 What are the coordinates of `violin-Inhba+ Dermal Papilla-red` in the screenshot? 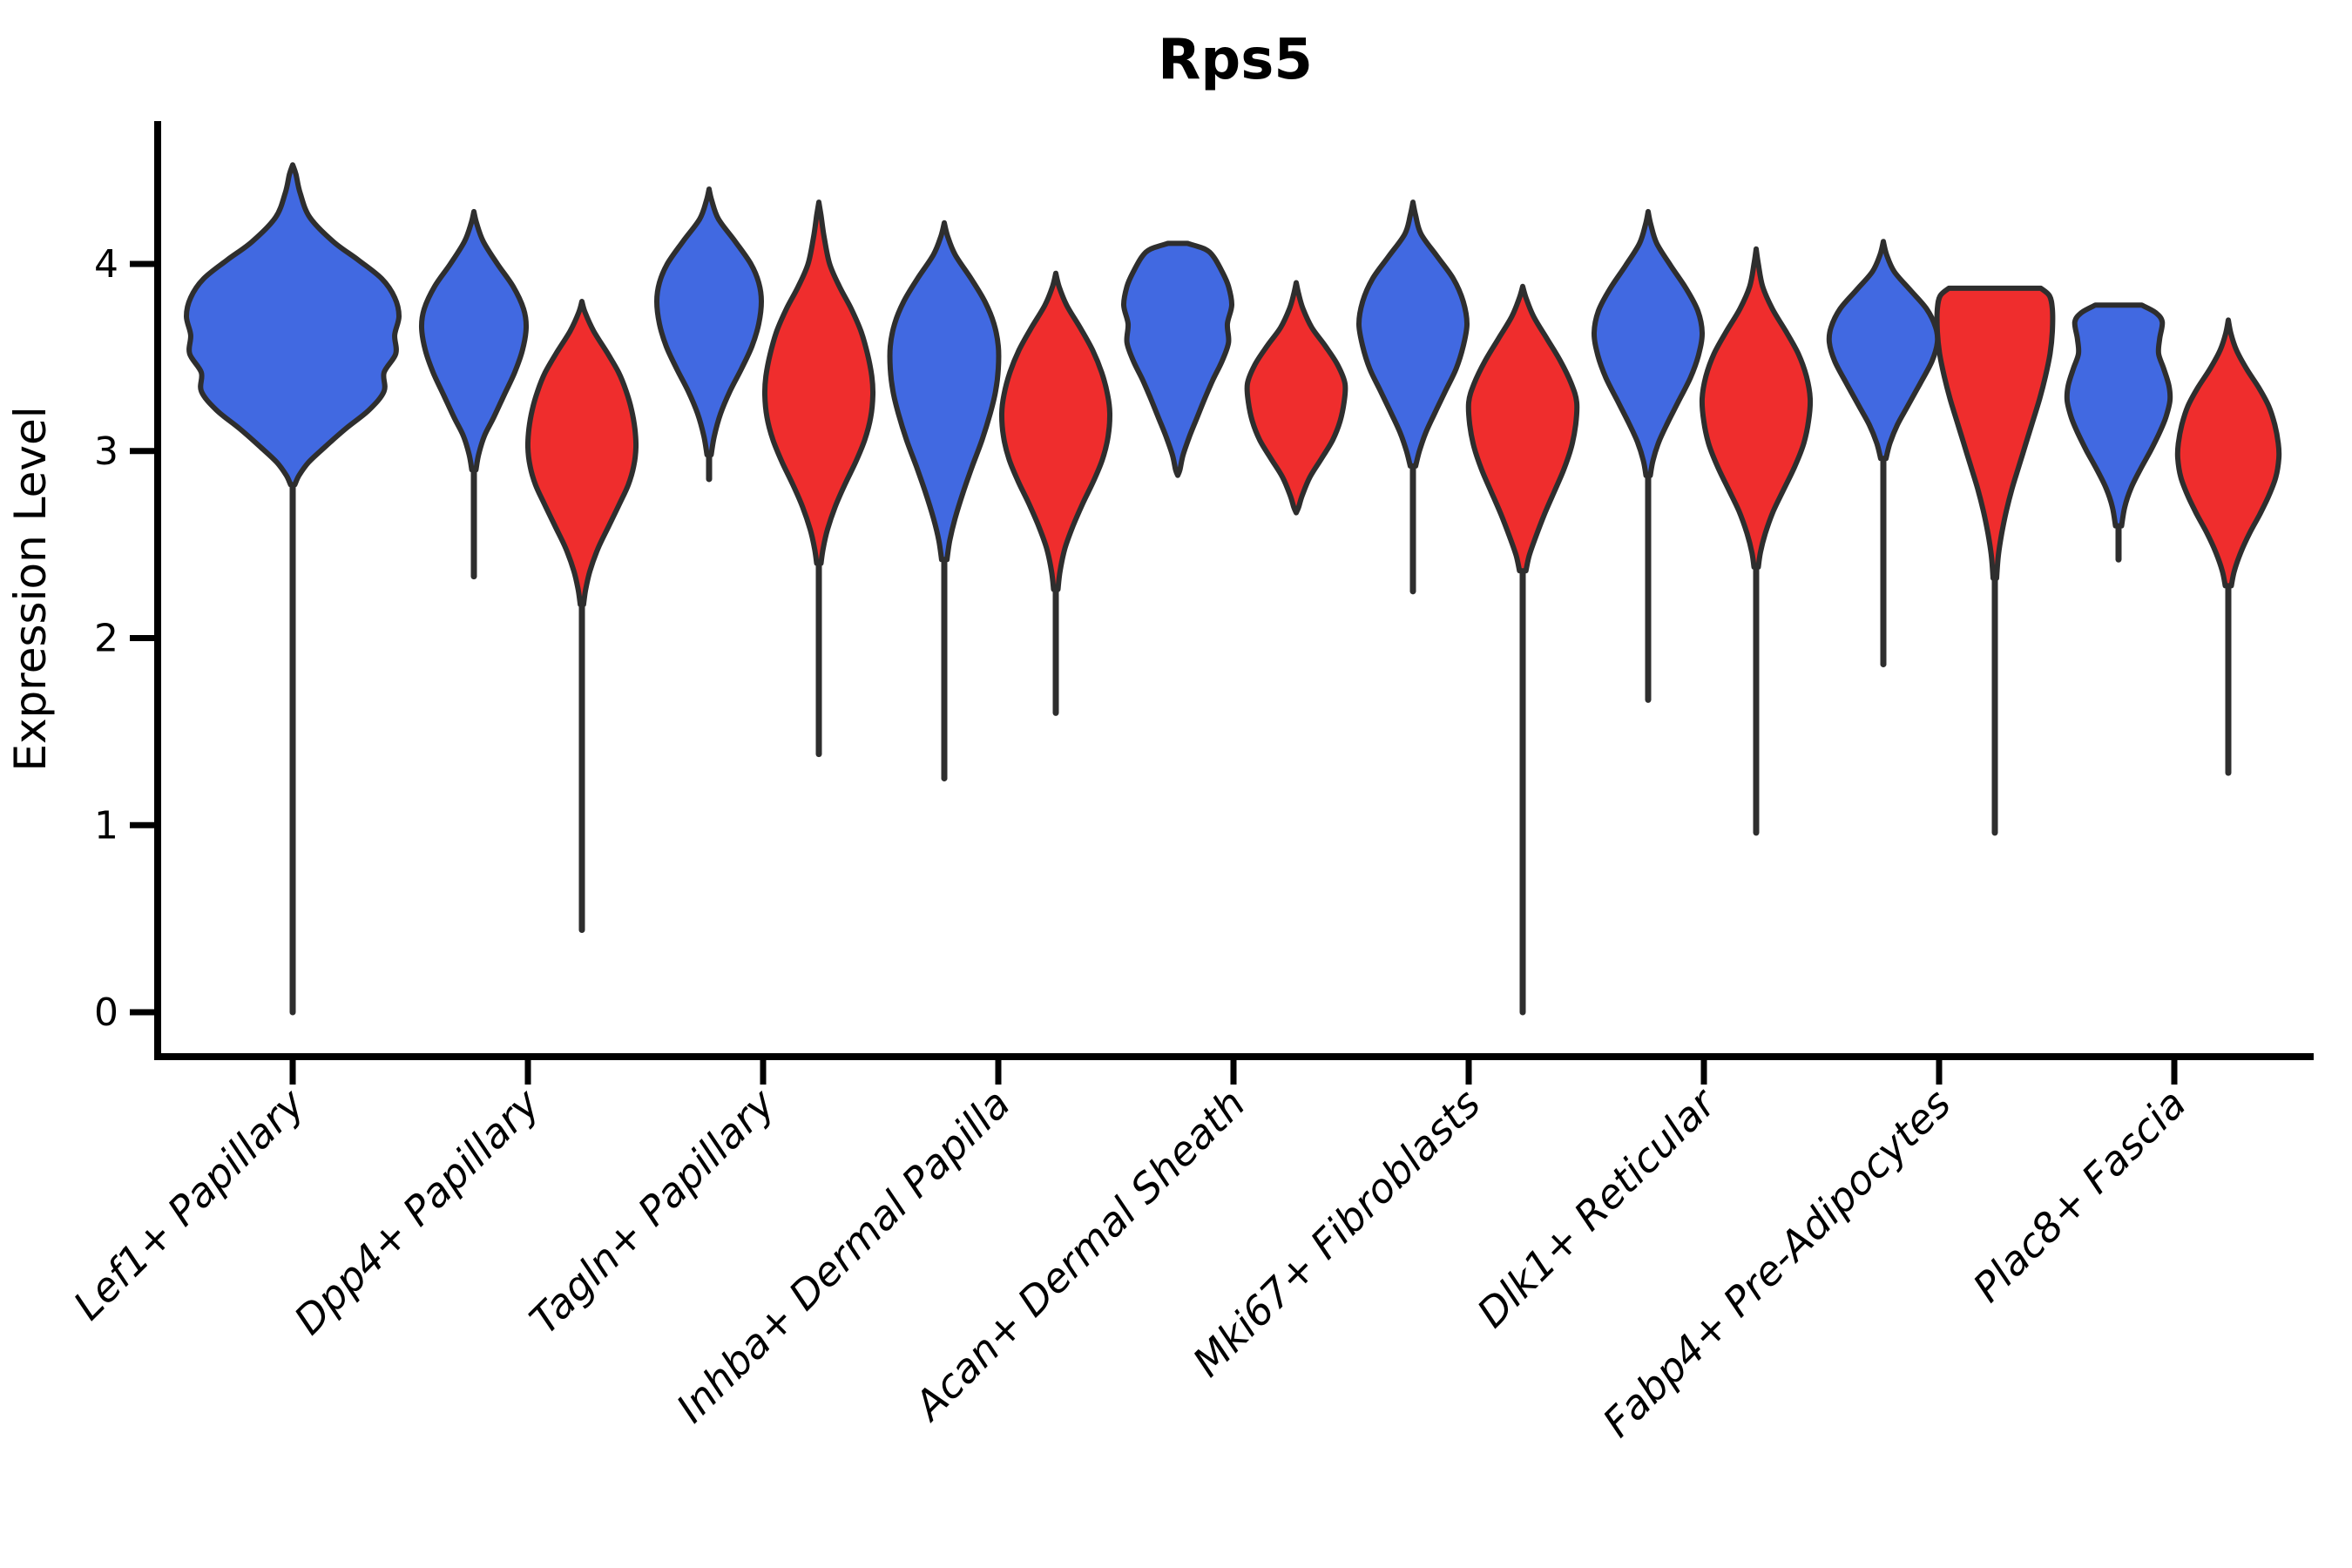 It's located at (1055, 431).